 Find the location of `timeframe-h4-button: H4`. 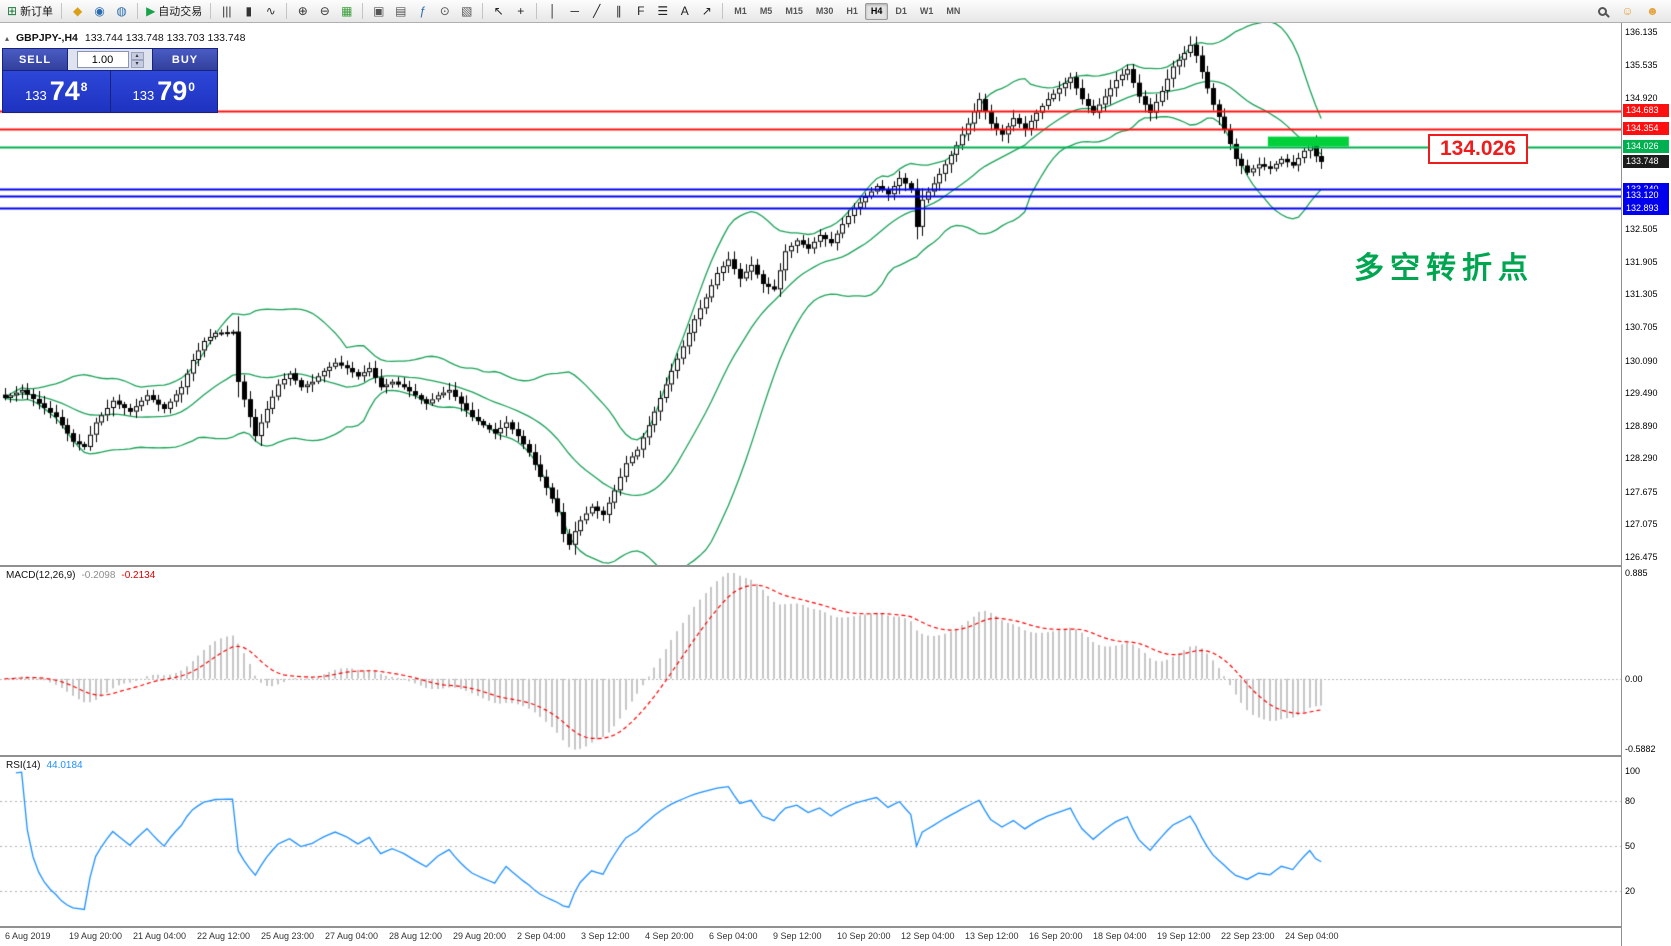

timeframe-h4-button: H4 is located at coordinates (876, 11).